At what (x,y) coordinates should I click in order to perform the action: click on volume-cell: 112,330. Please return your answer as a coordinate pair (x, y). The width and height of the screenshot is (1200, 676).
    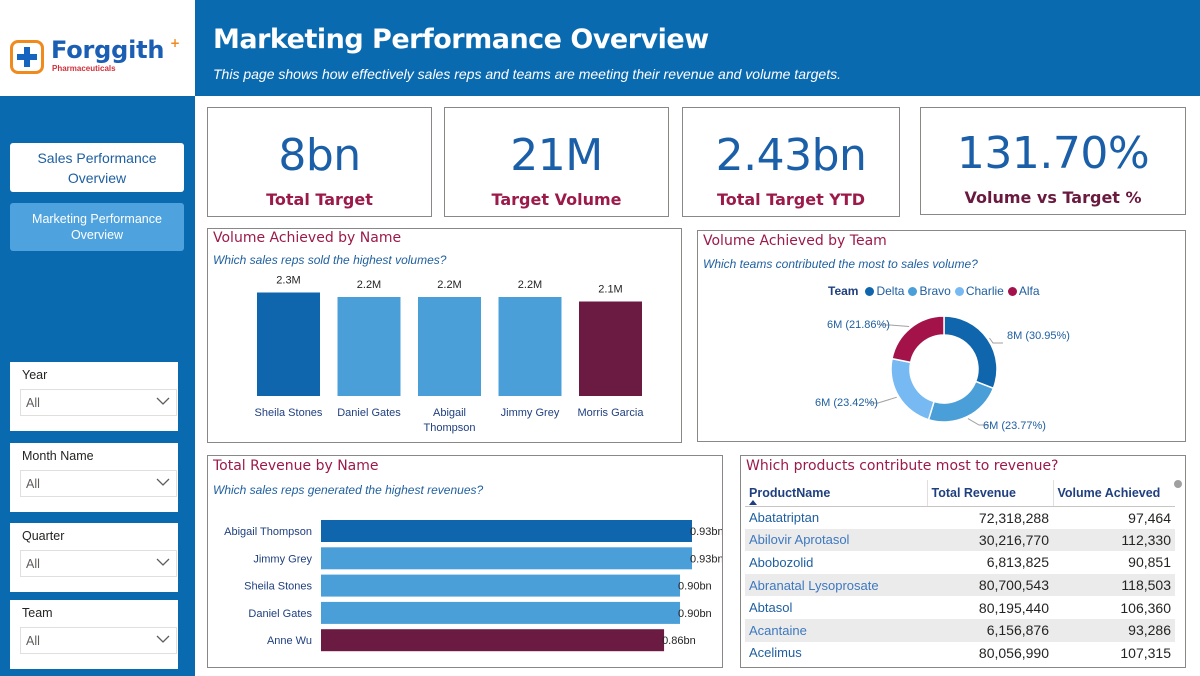
    Looking at the image, I should click on (1114, 540).